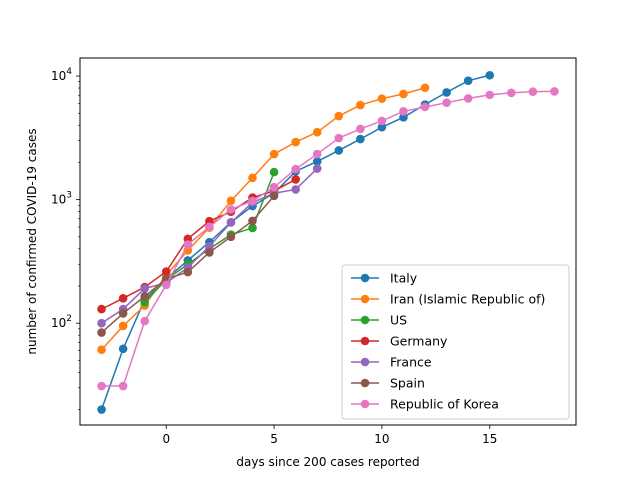 The image size is (640, 478). What do you see at coordinates (274, 439) in the screenshot?
I see `x-tick-label: 5` at bounding box center [274, 439].